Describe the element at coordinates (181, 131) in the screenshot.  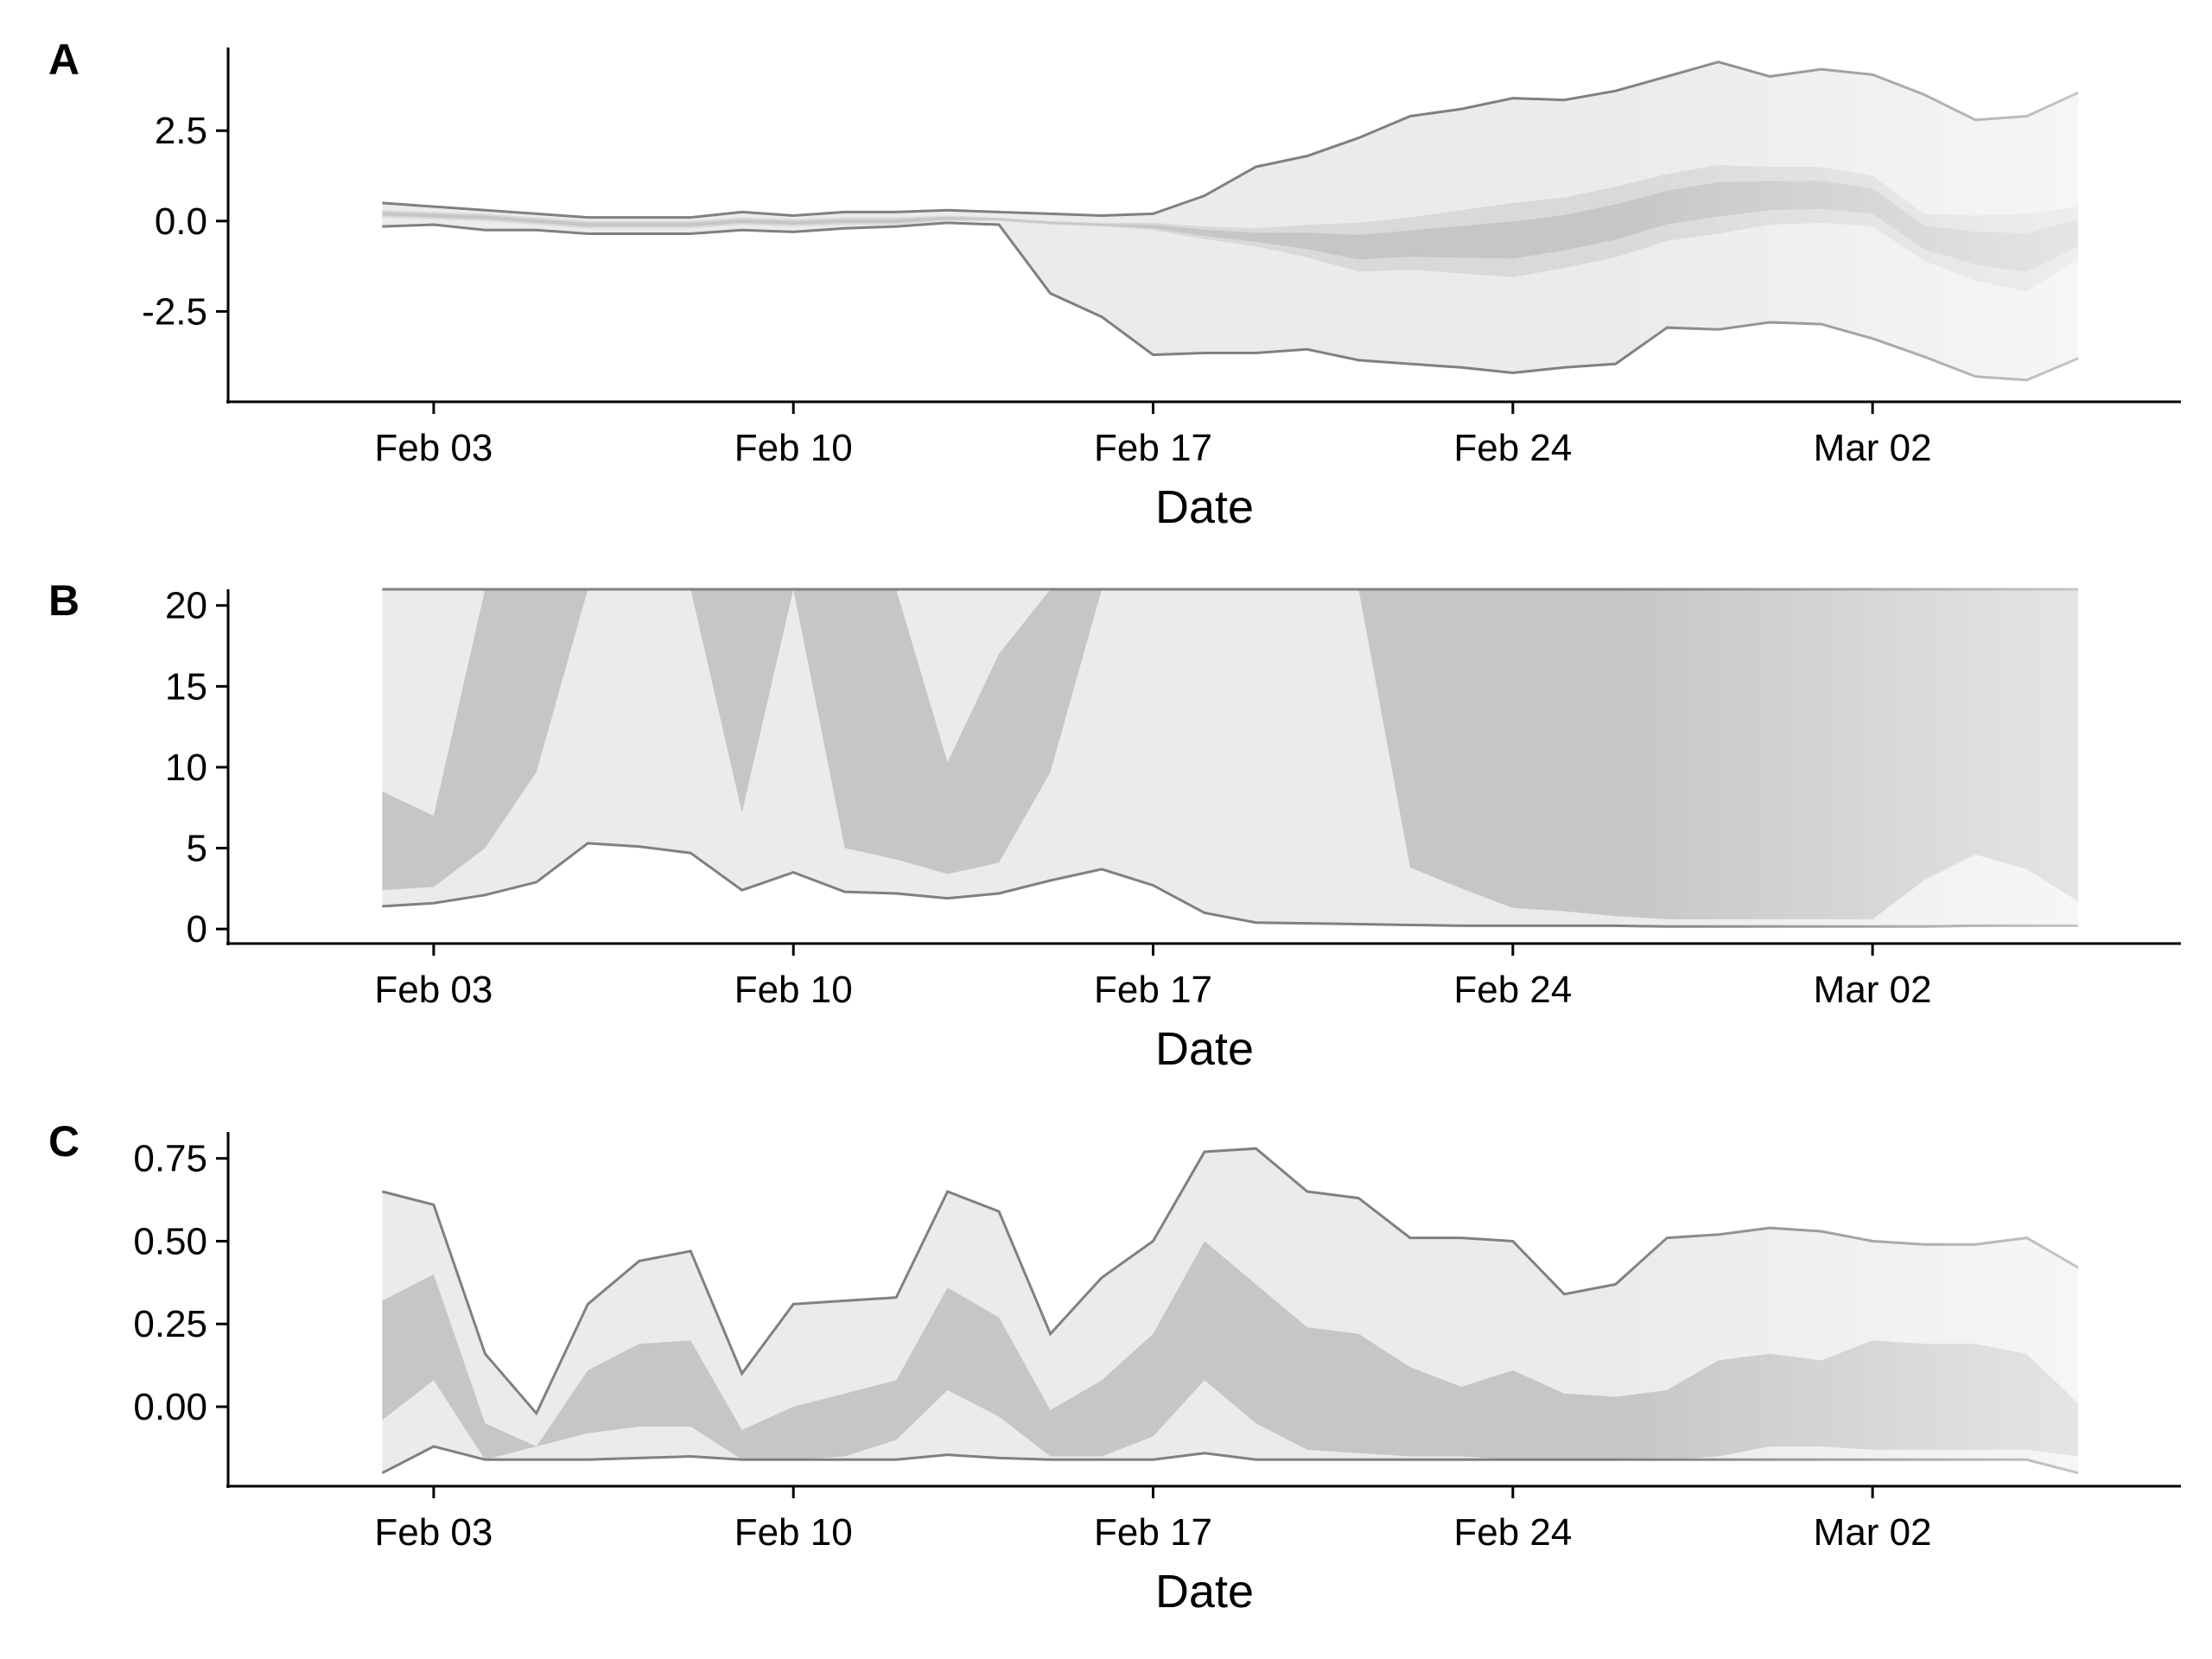
I see `y-tick-label: 2.5` at that location.